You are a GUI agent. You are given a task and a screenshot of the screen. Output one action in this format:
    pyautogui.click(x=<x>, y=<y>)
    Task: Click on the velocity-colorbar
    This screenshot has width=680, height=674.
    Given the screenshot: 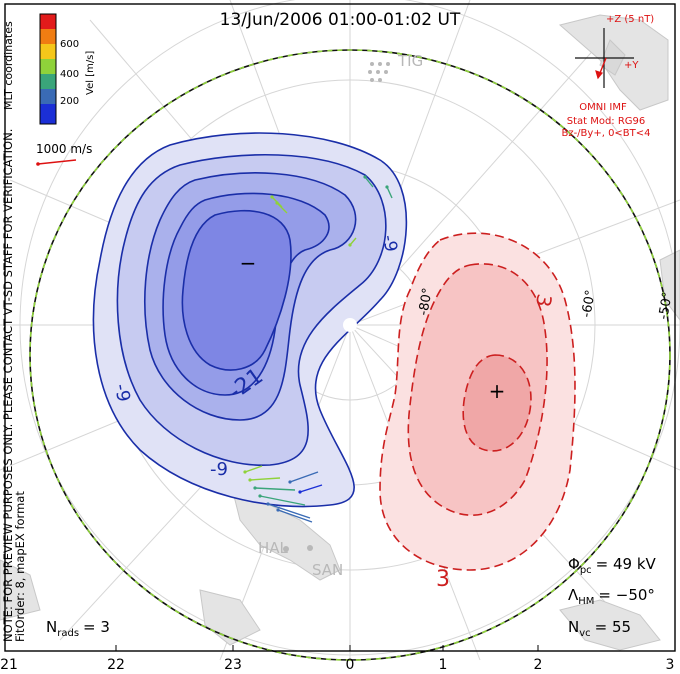 What is the action you would take?
    pyautogui.click(x=48, y=69)
    